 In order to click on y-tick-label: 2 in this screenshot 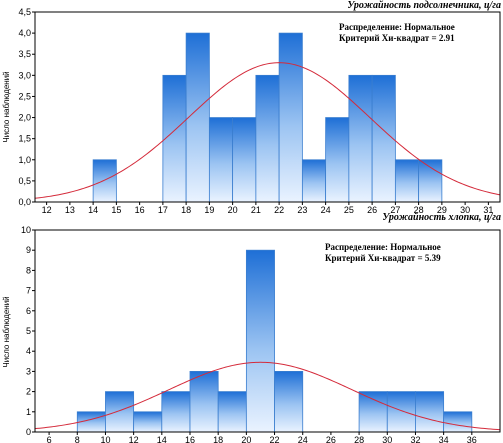, I will do `click(28, 392)`.